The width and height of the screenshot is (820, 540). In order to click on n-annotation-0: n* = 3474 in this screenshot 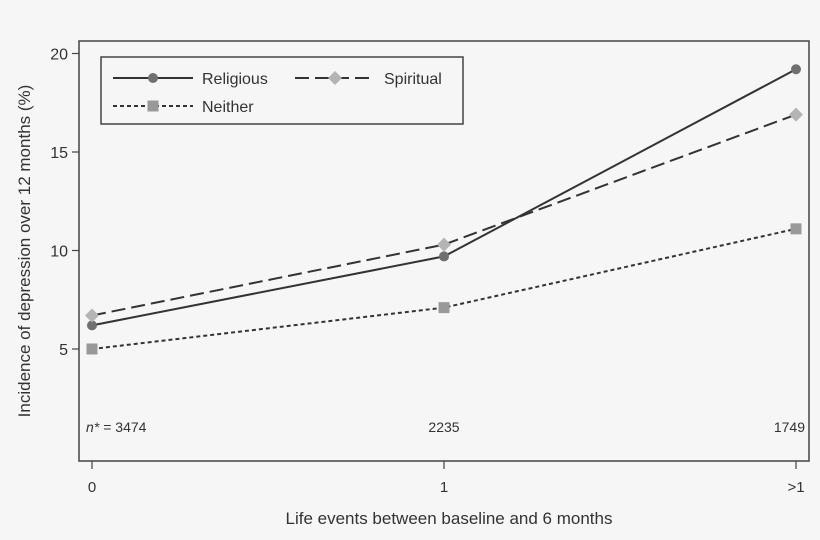, I will do `click(116, 427)`.